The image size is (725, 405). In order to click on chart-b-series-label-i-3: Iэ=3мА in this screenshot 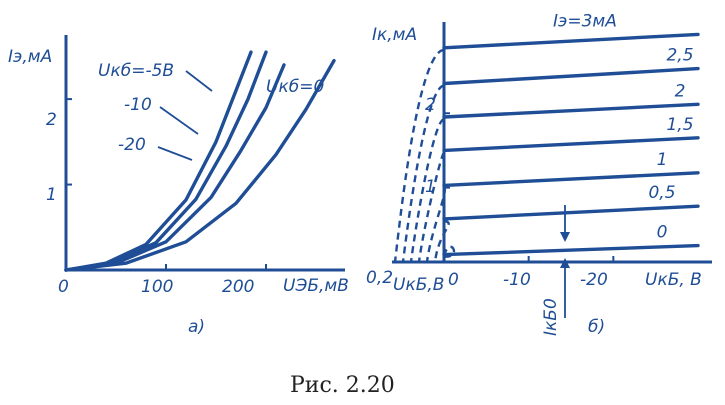, I will do `click(585, 21)`.